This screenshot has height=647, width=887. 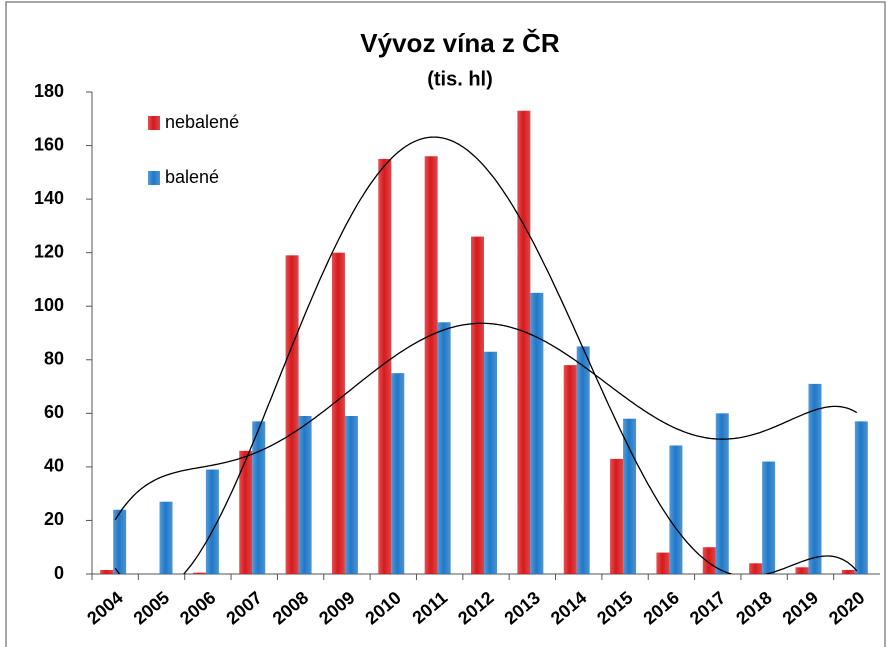 What do you see at coordinates (202, 122) in the screenshot?
I see `legend-label: nebalené` at bounding box center [202, 122].